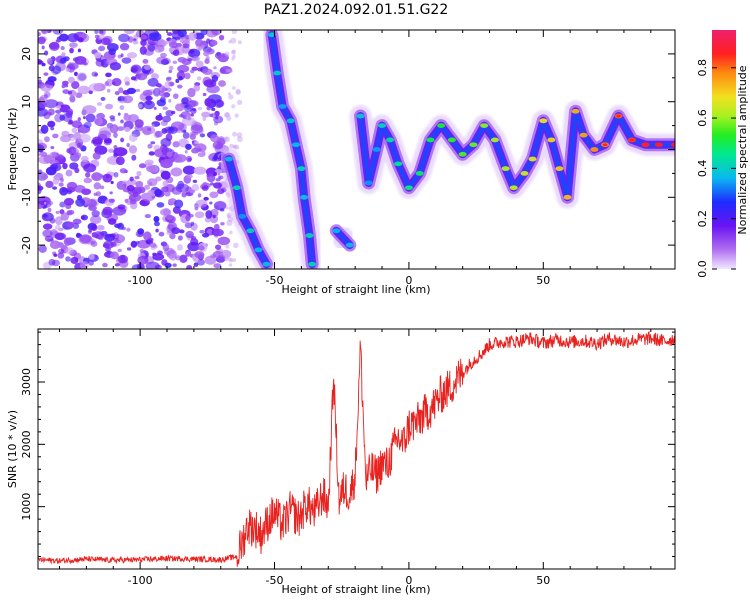  Describe the element at coordinates (543, 280) in the screenshot. I see `x-tick-label: 50` at that location.